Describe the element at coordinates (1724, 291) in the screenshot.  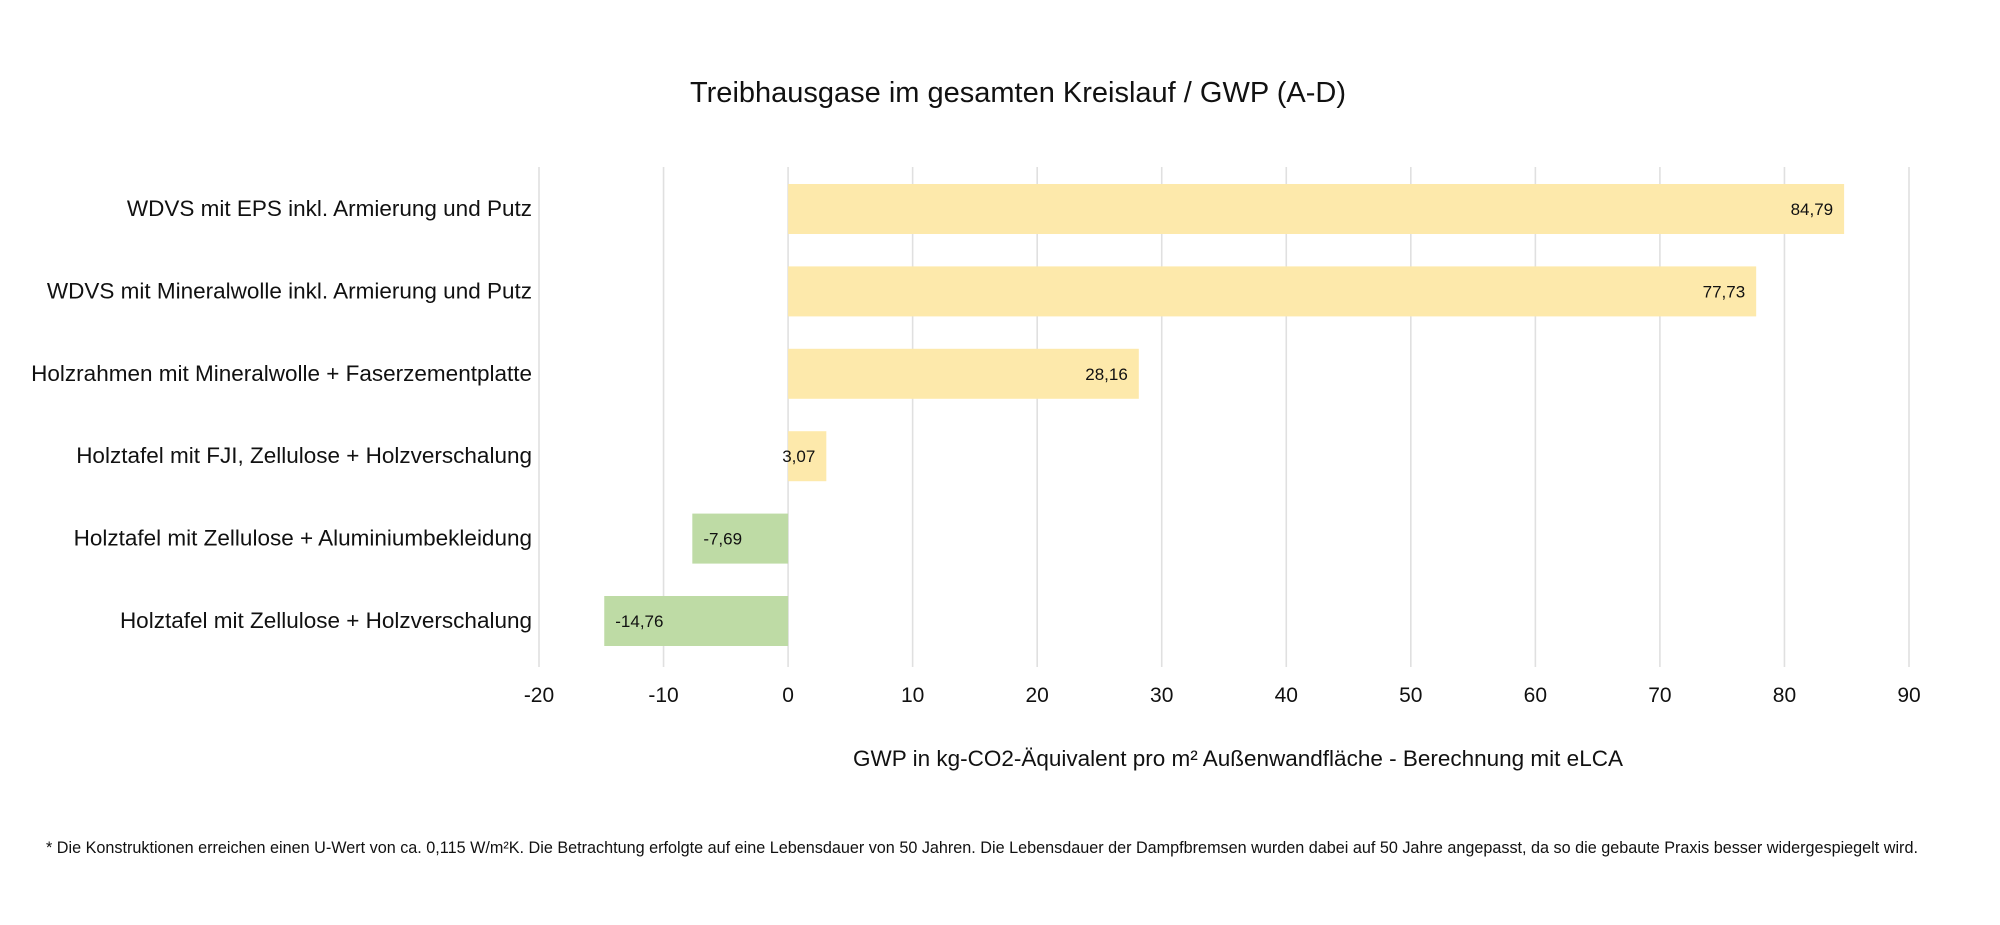
I see `data-label: 77,73` at that location.